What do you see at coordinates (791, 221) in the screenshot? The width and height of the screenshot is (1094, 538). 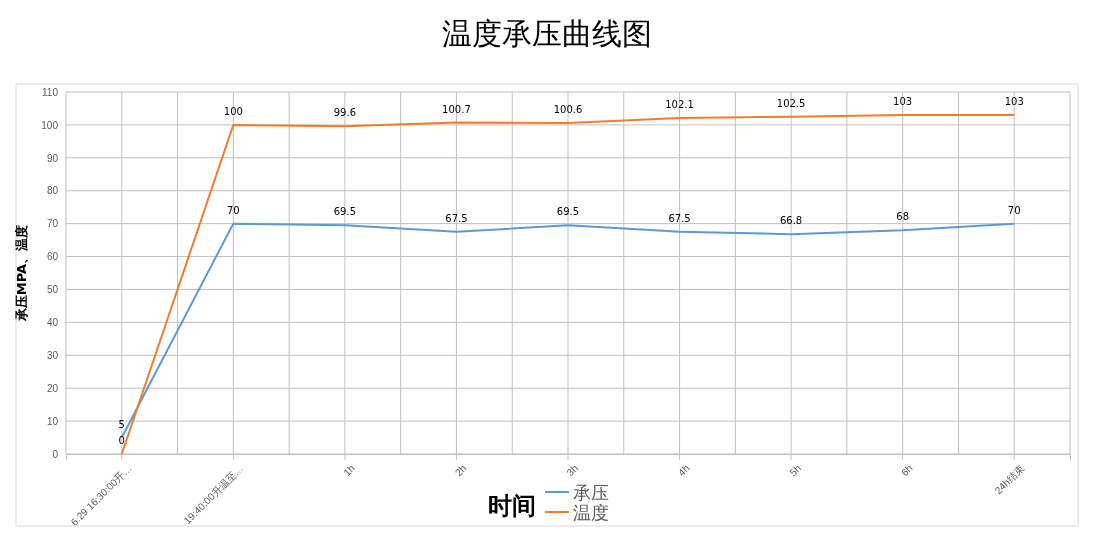 I see `data-label: 66.8` at bounding box center [791, 221].